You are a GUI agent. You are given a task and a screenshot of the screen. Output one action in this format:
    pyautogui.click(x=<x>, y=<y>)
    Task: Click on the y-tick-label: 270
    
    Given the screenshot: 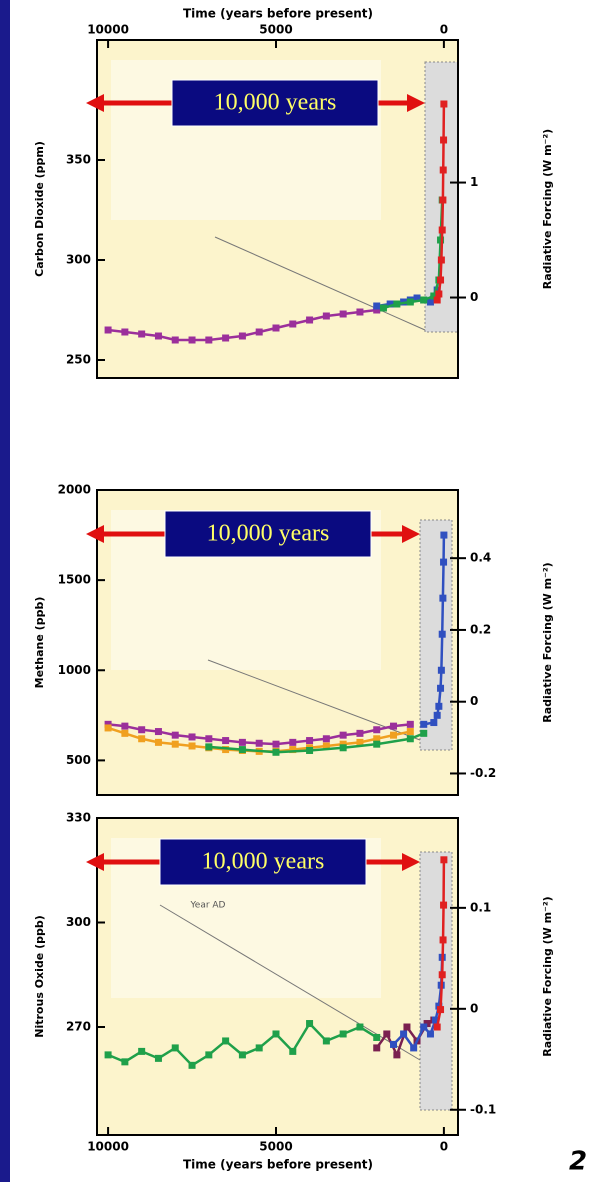 What is the action you would take?
    pyautogui.click(x=78, y=1027)
    